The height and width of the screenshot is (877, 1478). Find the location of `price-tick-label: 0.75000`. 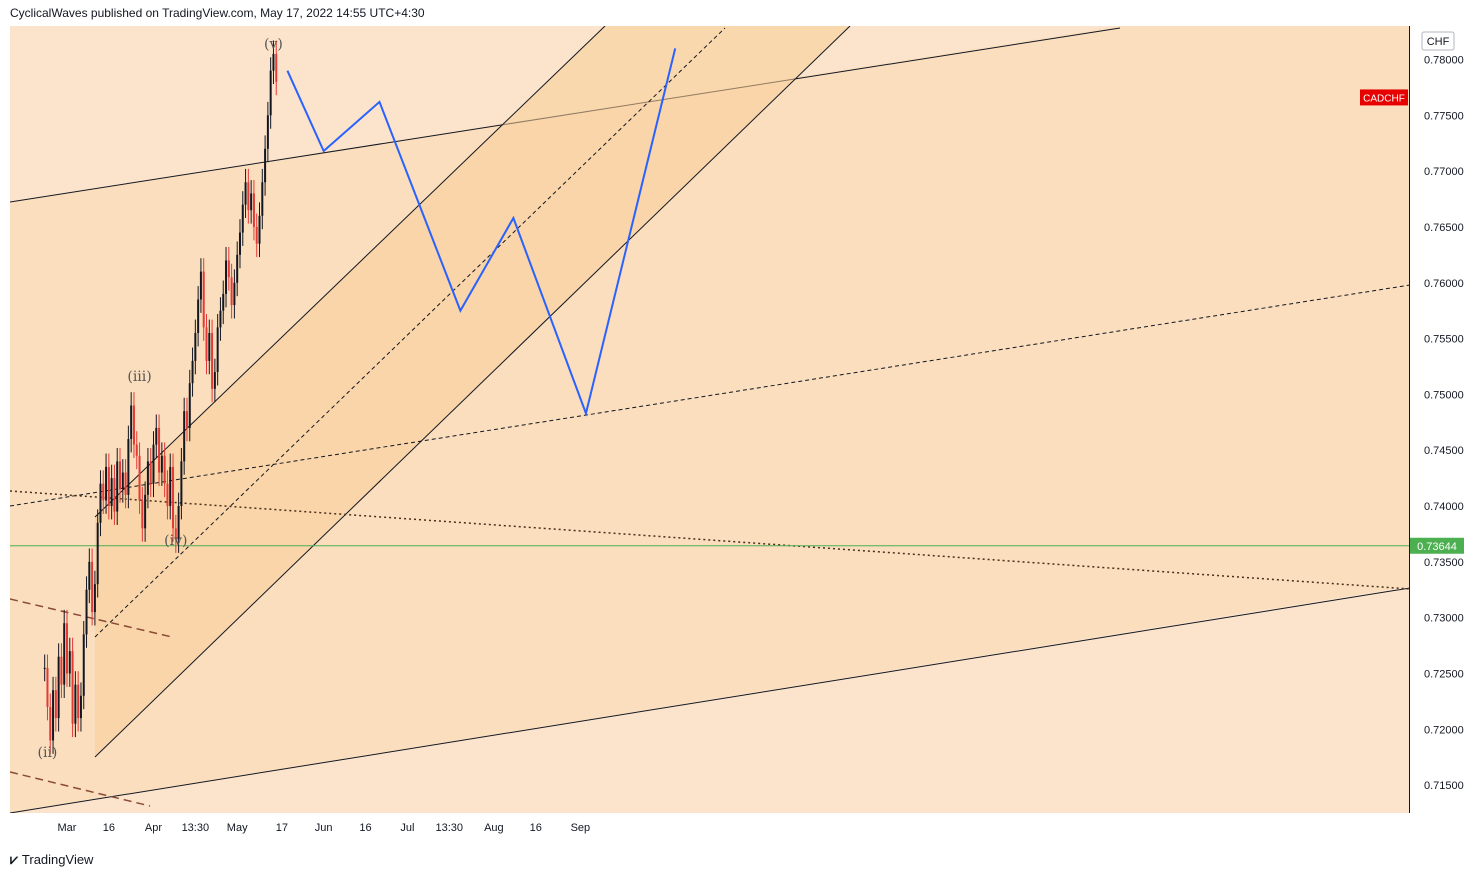

price-tick-label: 0.75000 is located at coordinates (1444, 395).